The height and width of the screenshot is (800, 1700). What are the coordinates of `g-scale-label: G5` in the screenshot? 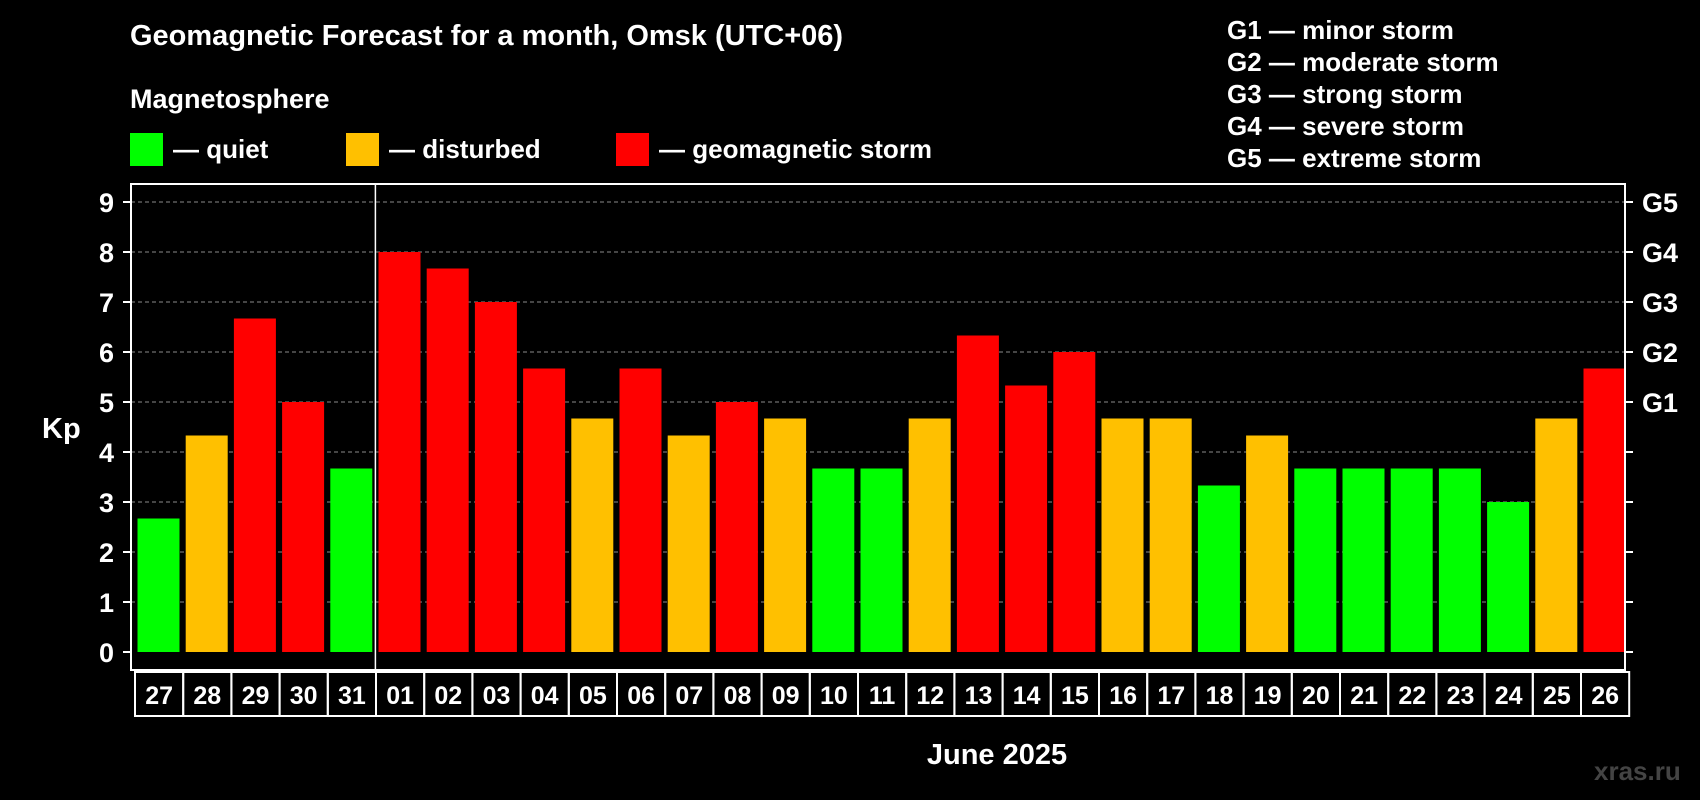 It's located at (1660, 203).